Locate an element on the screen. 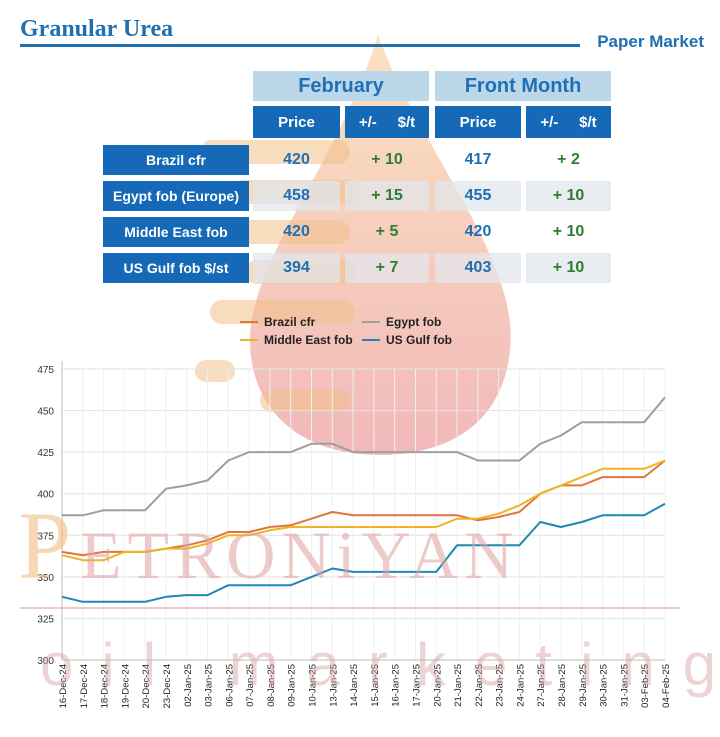 This screenshot has width=720, height=737. x-tick-label: 16-Dec-24 is located at coordinates (63, 686).